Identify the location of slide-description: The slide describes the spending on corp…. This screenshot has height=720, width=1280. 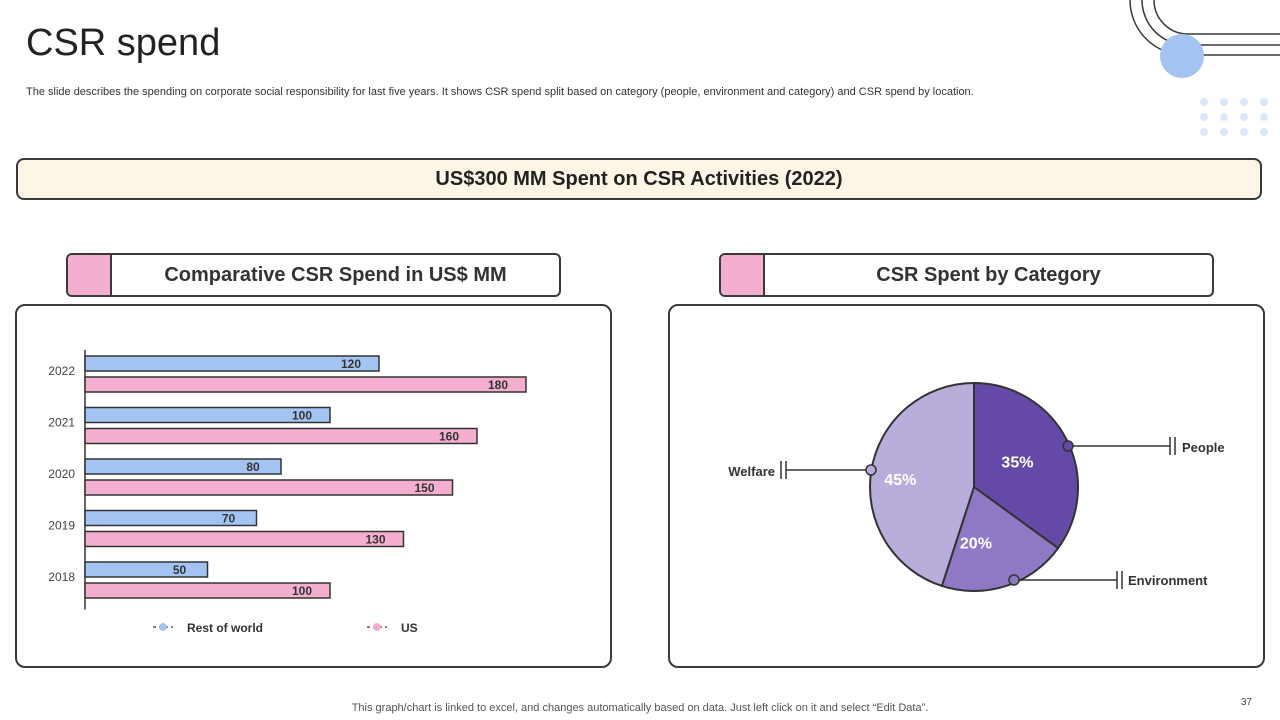
(500, 92).